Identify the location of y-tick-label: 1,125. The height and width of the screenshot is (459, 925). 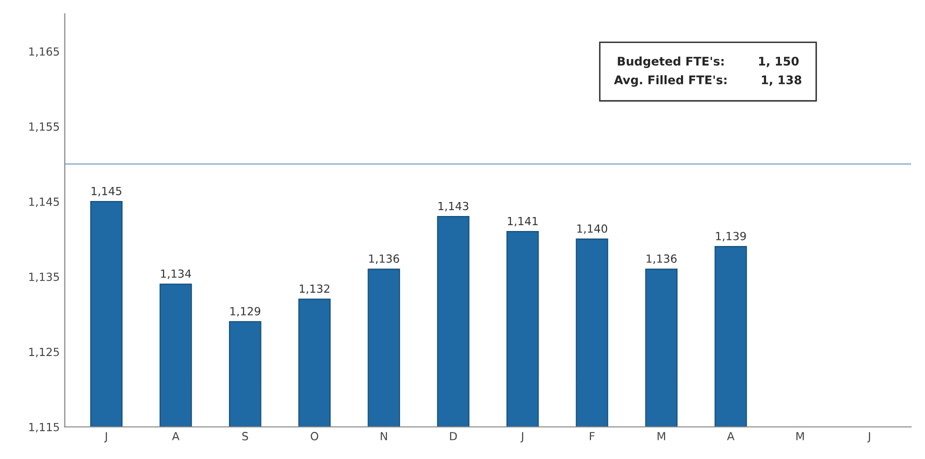
(44, 353).